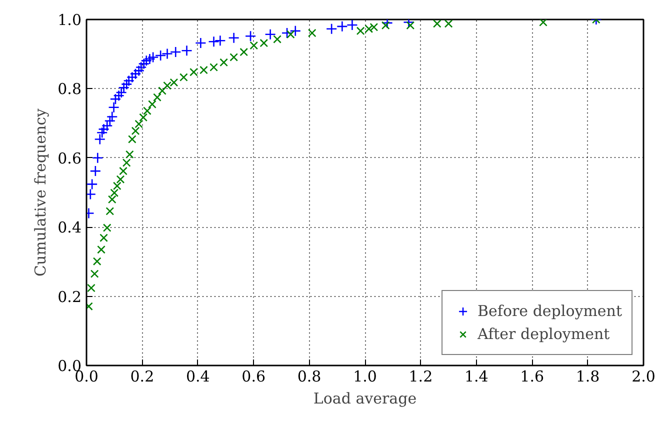 Image resolution: width=664 pixels, height=435 pixels. Describe the element at coordinates (70, 227) in the screenshot. I see `y-tick-label: 0.4` at that location.